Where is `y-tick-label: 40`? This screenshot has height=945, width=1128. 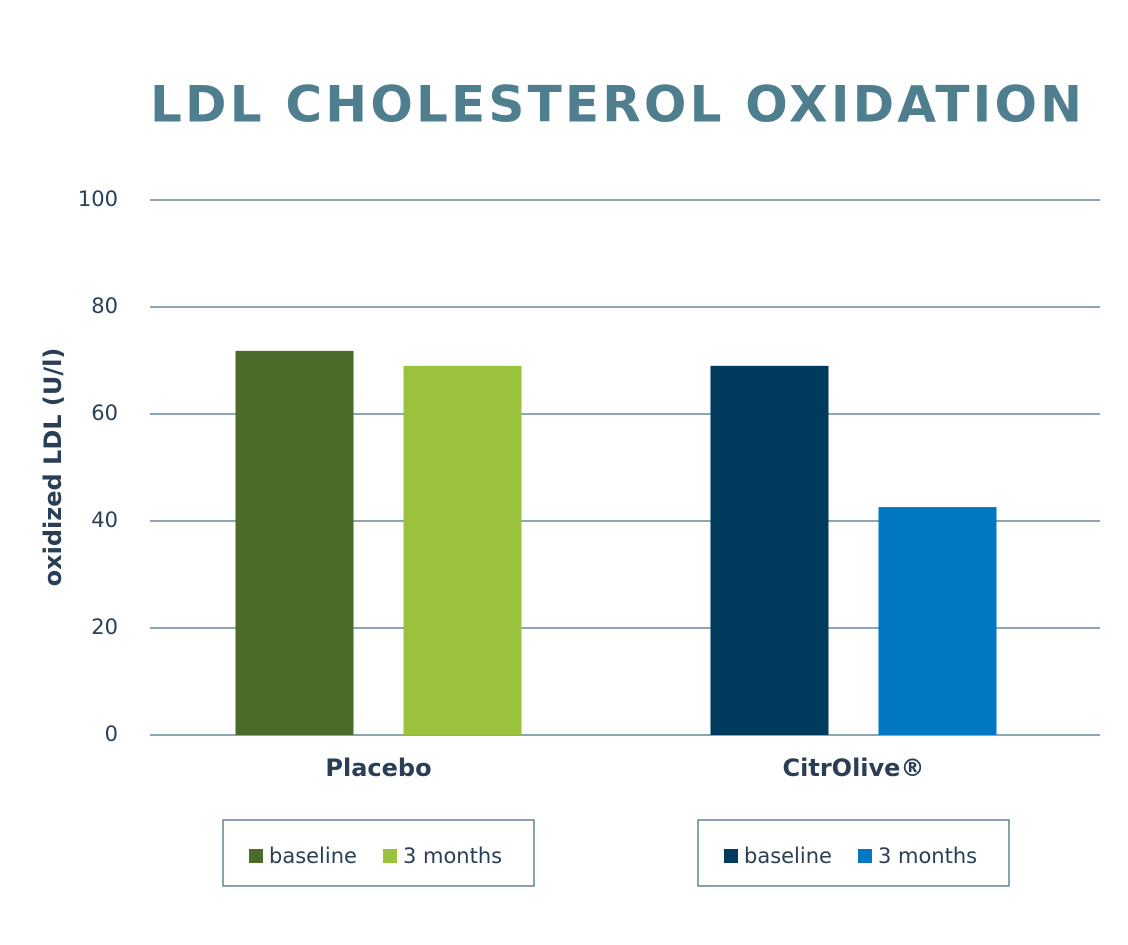 y-tick-label: 40 is located at coordinates (104, 520).